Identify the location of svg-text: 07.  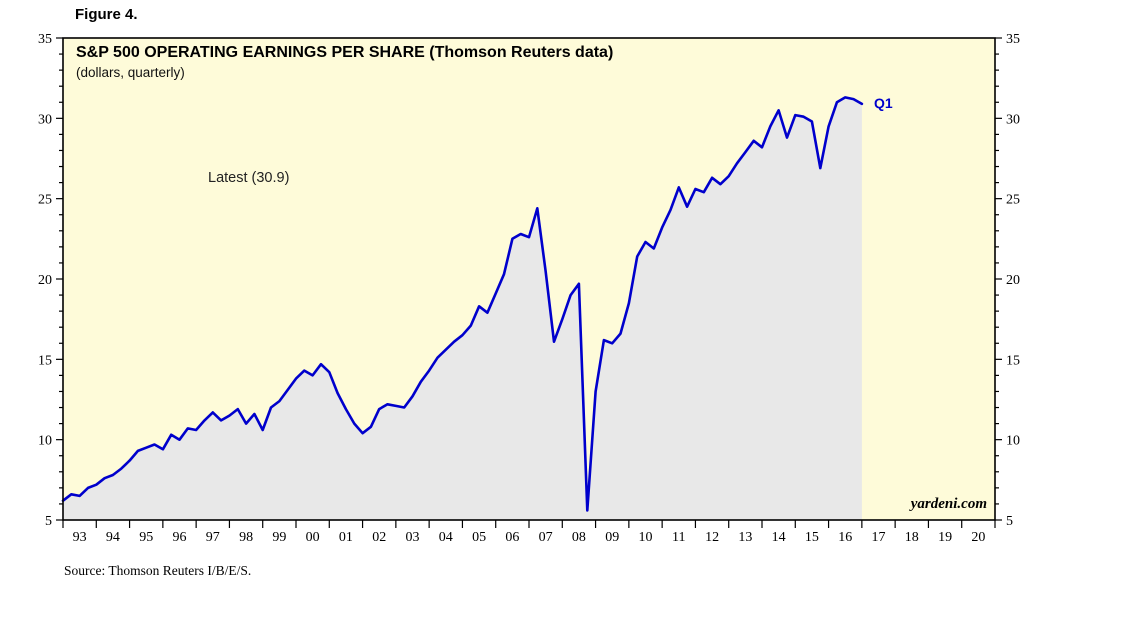
(546, 537).